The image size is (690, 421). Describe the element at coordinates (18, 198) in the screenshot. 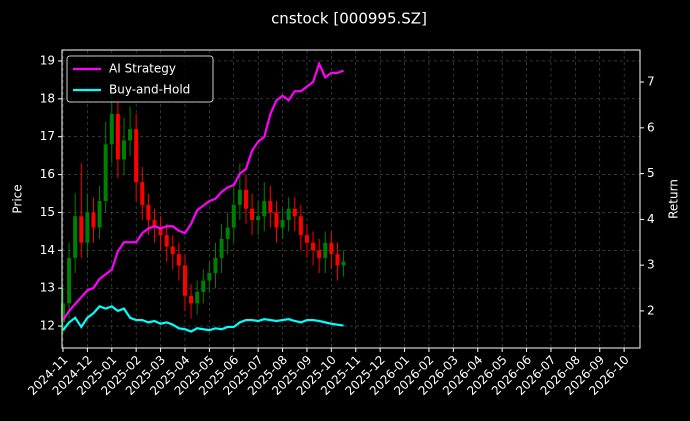

I see `y-axis-label: Price` at that location.